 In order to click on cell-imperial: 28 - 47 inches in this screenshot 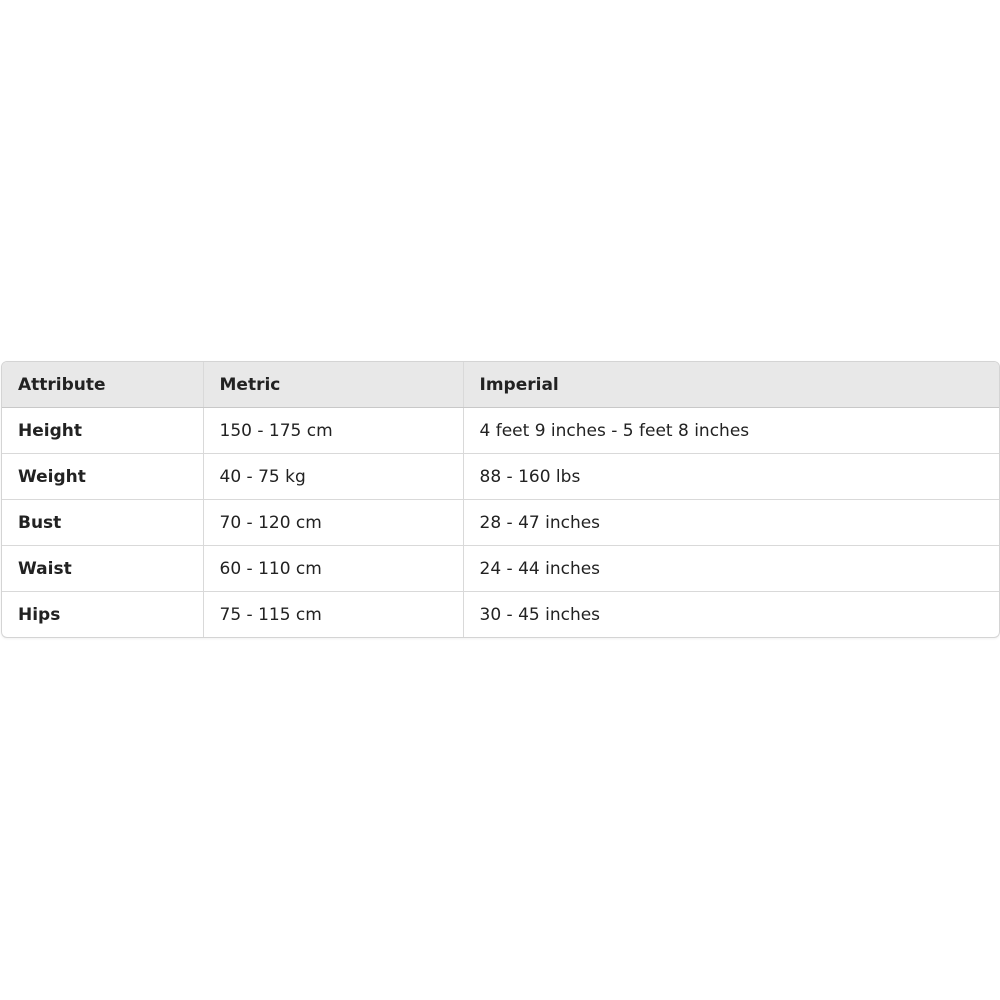, I will do `click(731, 522)`.